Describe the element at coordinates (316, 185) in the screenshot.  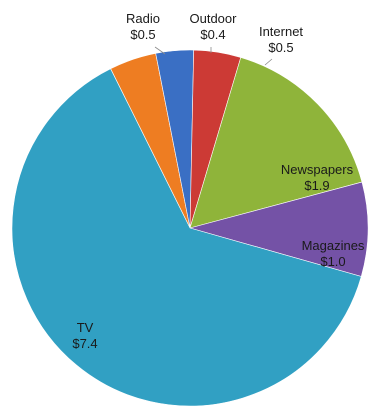
I see `slice-value-label: $1.9` at that location.